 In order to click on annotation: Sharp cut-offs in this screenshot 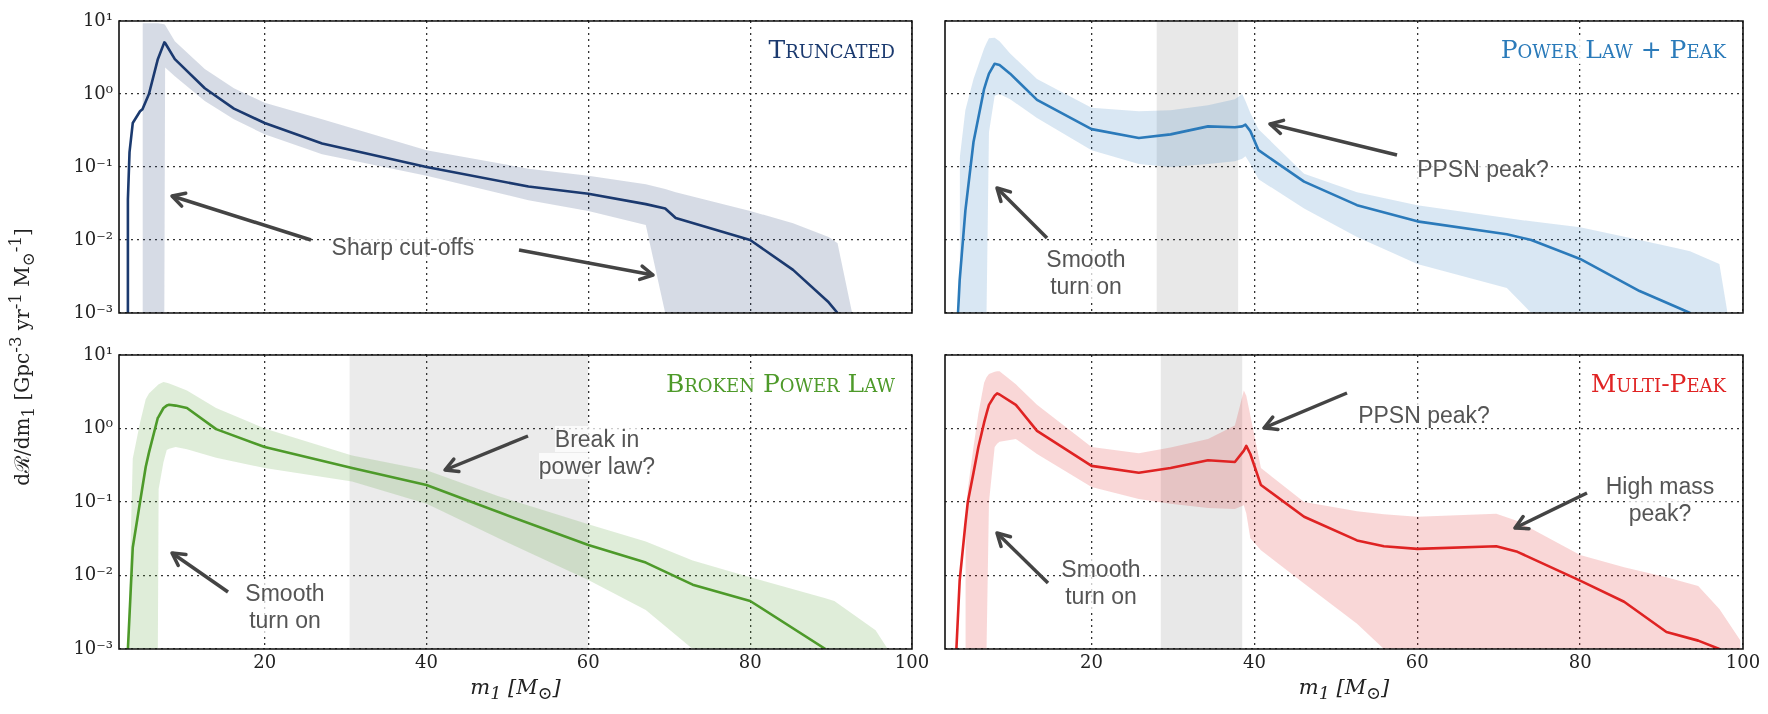, I will do `click(403, 246)`.